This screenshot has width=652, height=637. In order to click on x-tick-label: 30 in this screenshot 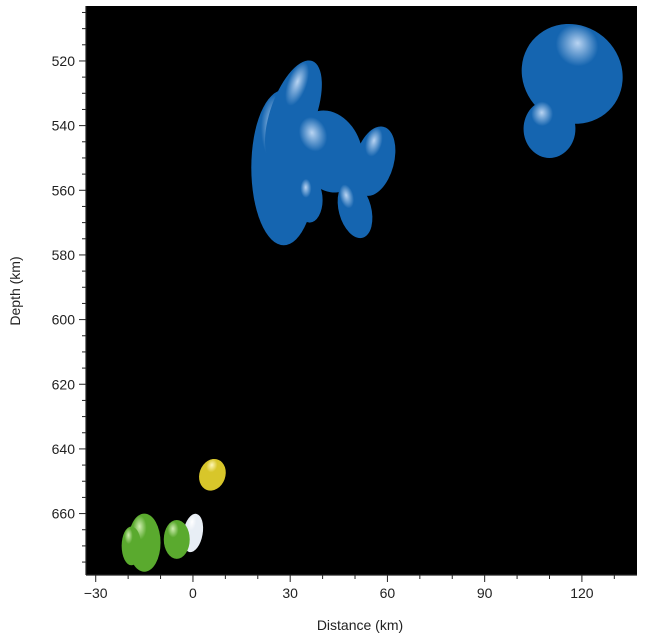, I will do `click(290, 593)`.